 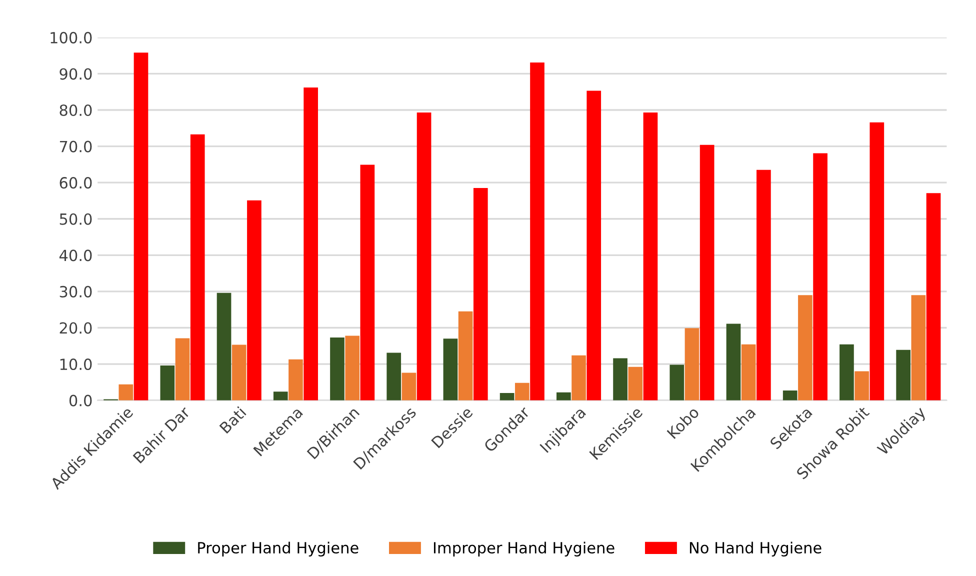 What do you see at coordinates (80, 400) in the screenshot?
I see `y-tick-label: 0.0` at bounding box center [80, 400].